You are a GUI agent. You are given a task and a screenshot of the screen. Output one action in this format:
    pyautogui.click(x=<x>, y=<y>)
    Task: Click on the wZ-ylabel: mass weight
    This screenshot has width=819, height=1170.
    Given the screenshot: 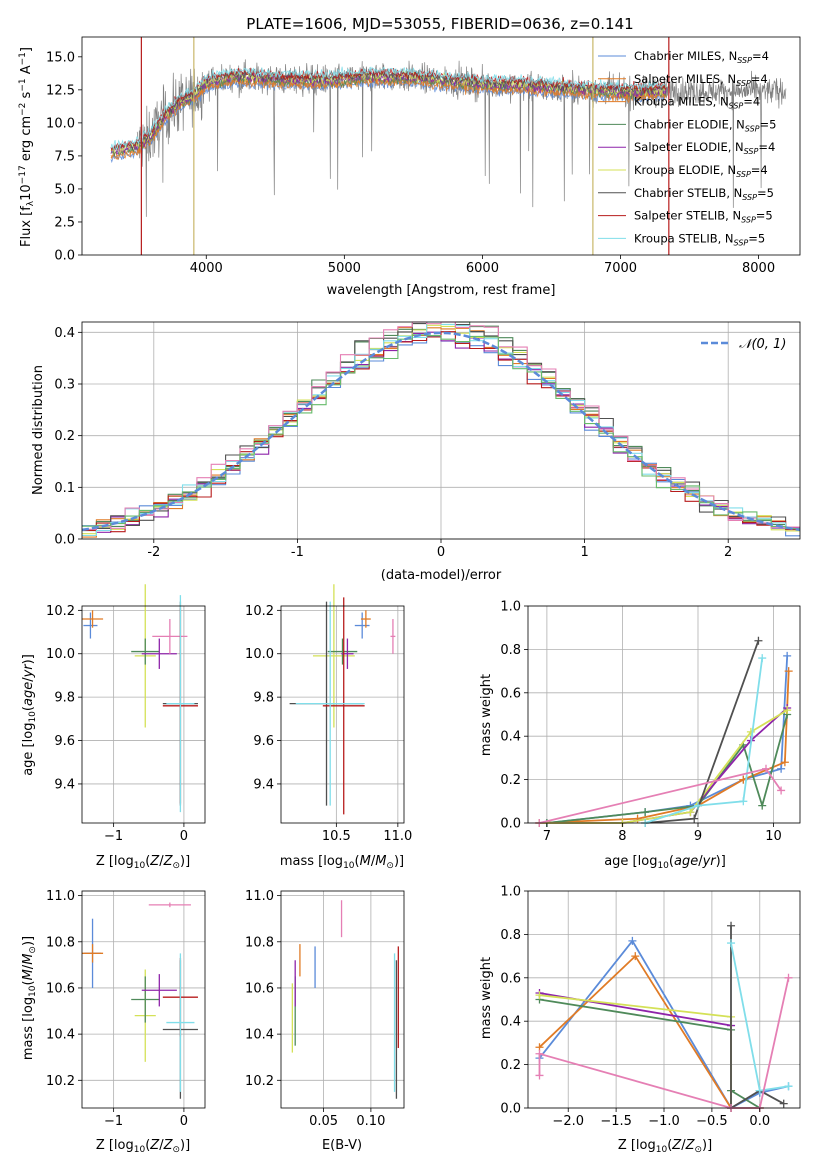 What is the action you would take?
    pyautogui.click(x=486, y=998)
    